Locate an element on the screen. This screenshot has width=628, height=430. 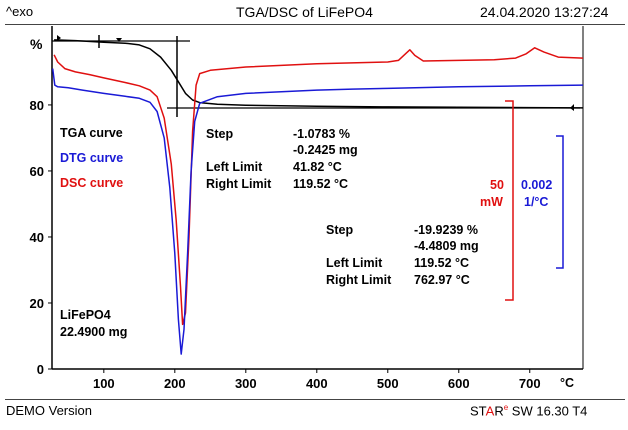
step2-mg: -4.4809 mg is located at coordinates (446, 246).